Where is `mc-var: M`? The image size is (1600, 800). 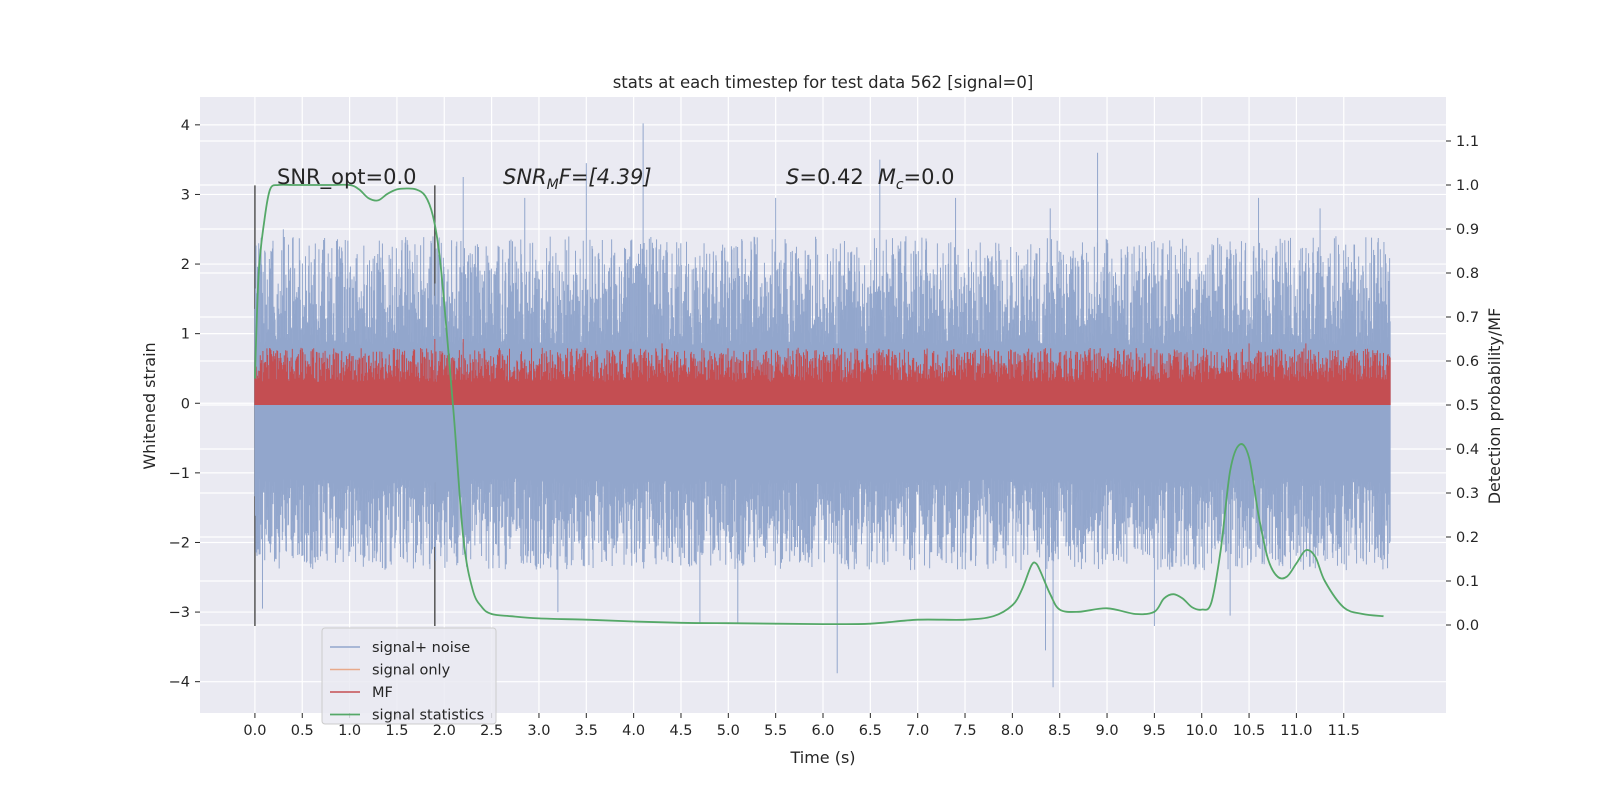 mc-var: M is located at coordinates (887, 177).